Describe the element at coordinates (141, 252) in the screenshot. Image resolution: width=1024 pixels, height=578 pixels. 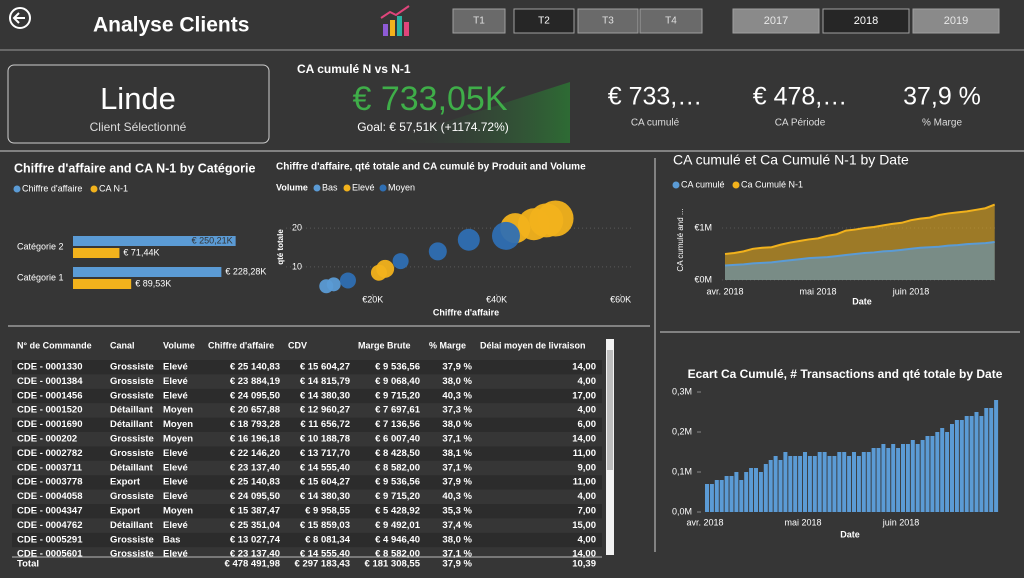
I see `value-label: € 71,44K` at that location.